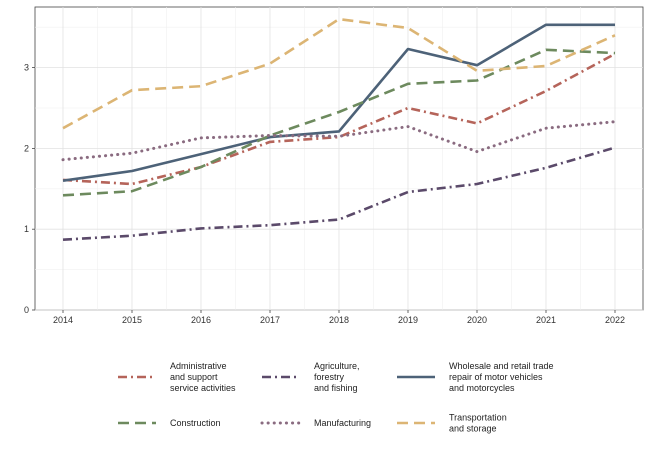 Image resolution: width=650 pixels, height=450 pixels. I want to click on x-tick-label: 2020, so click(477, 320).